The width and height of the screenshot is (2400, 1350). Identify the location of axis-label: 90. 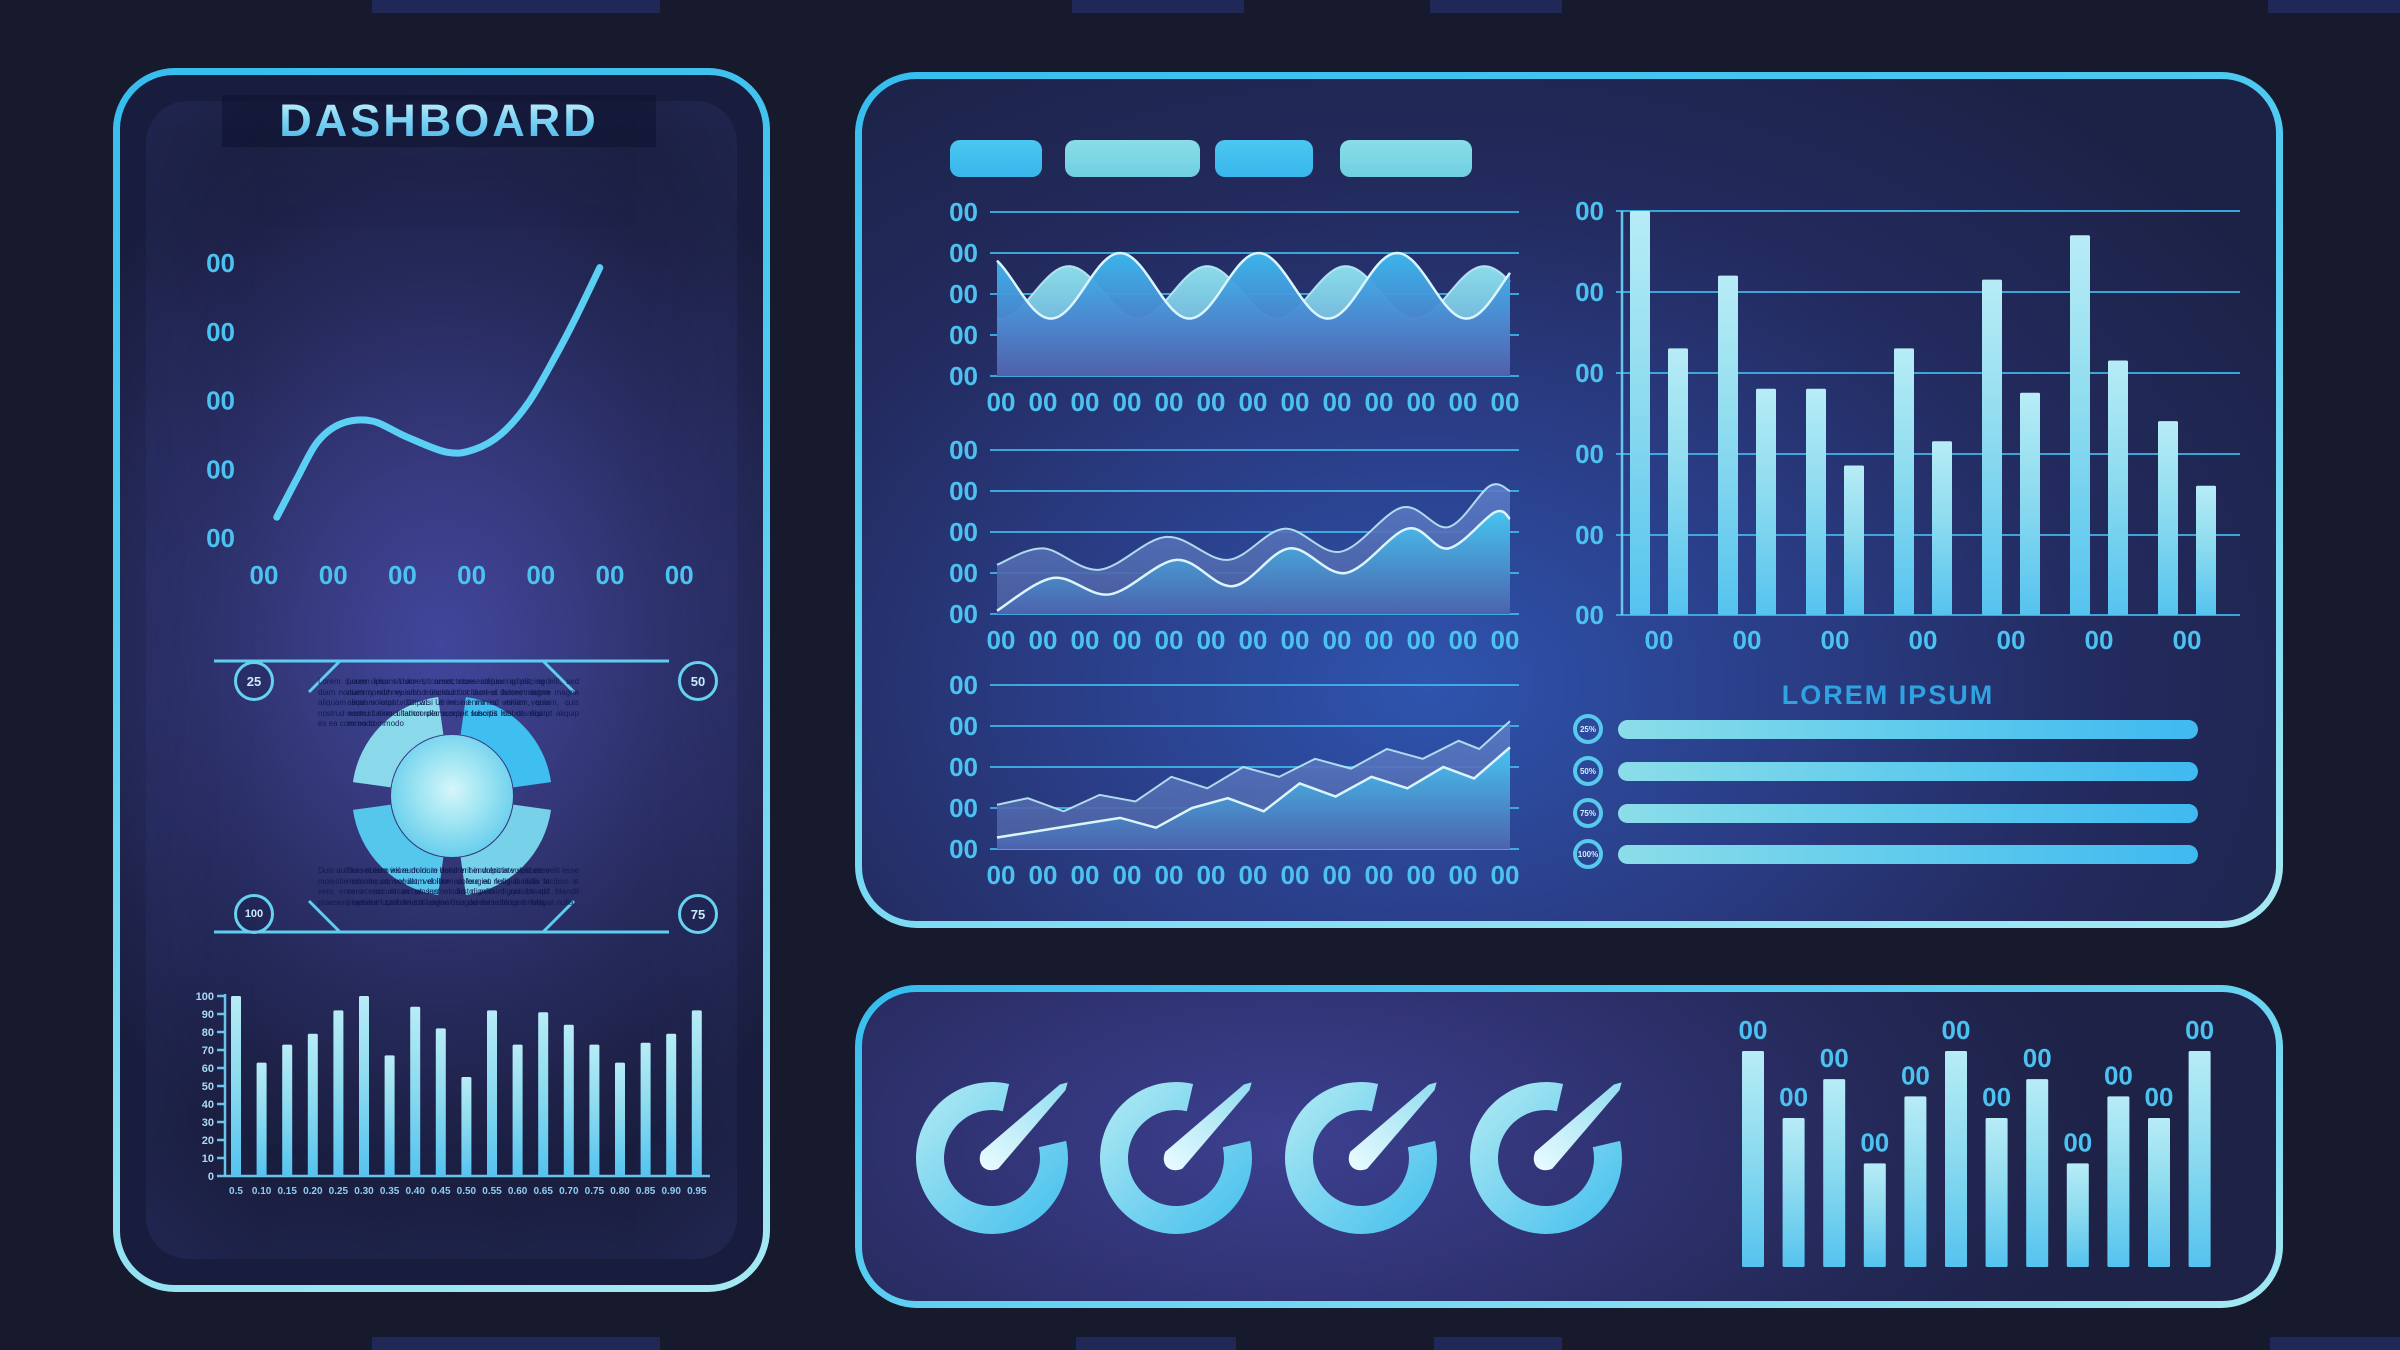
(208, 1015).